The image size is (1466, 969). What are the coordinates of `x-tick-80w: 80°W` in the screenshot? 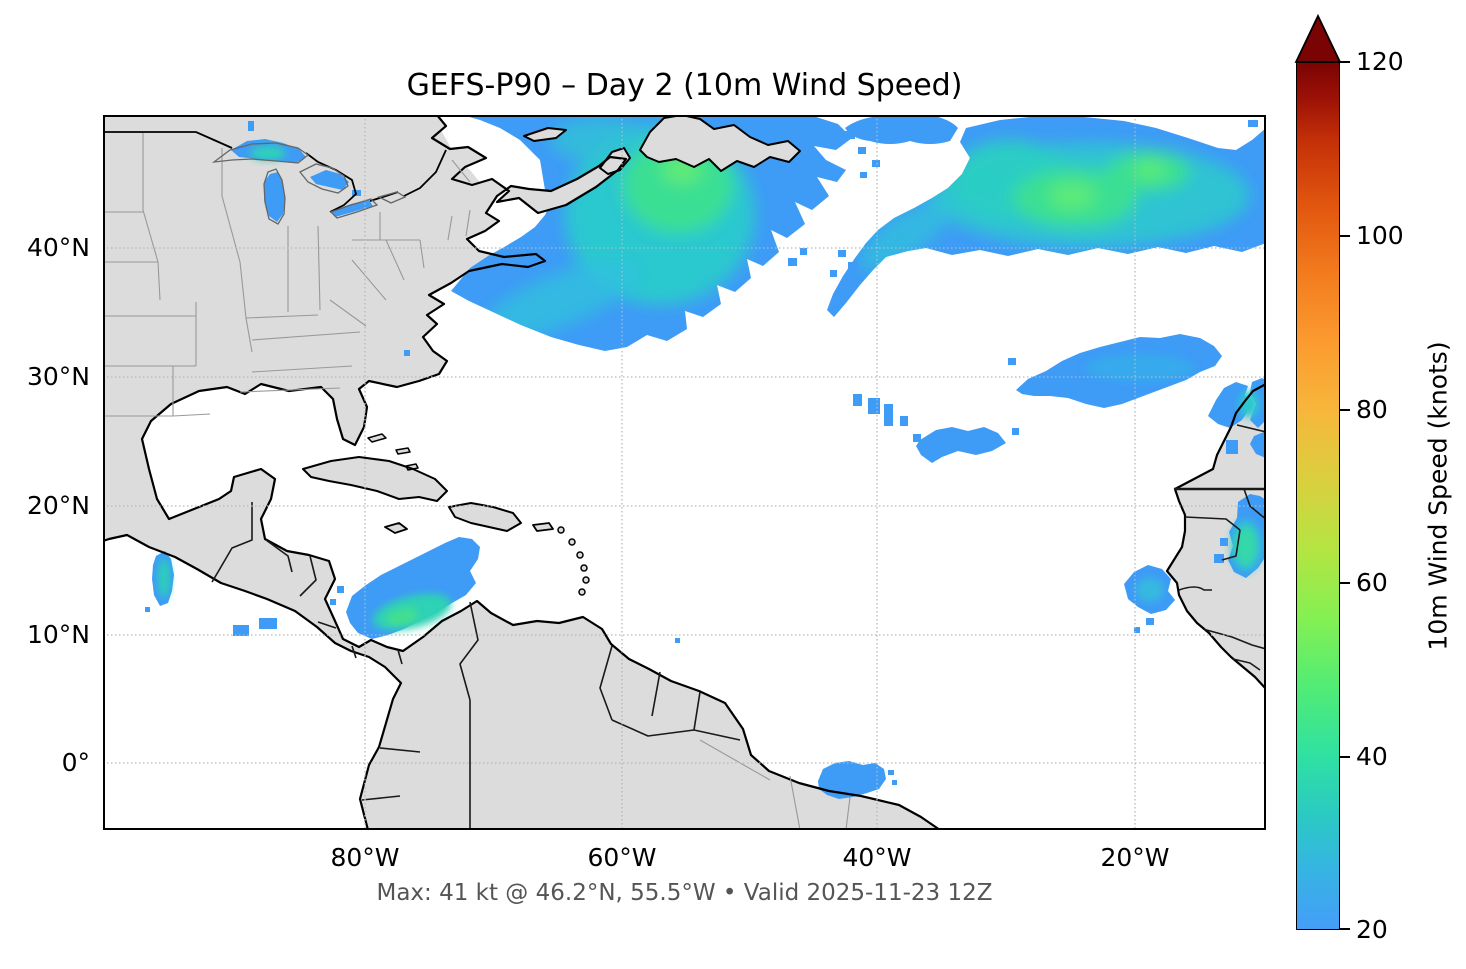 It's located at (365, 857).